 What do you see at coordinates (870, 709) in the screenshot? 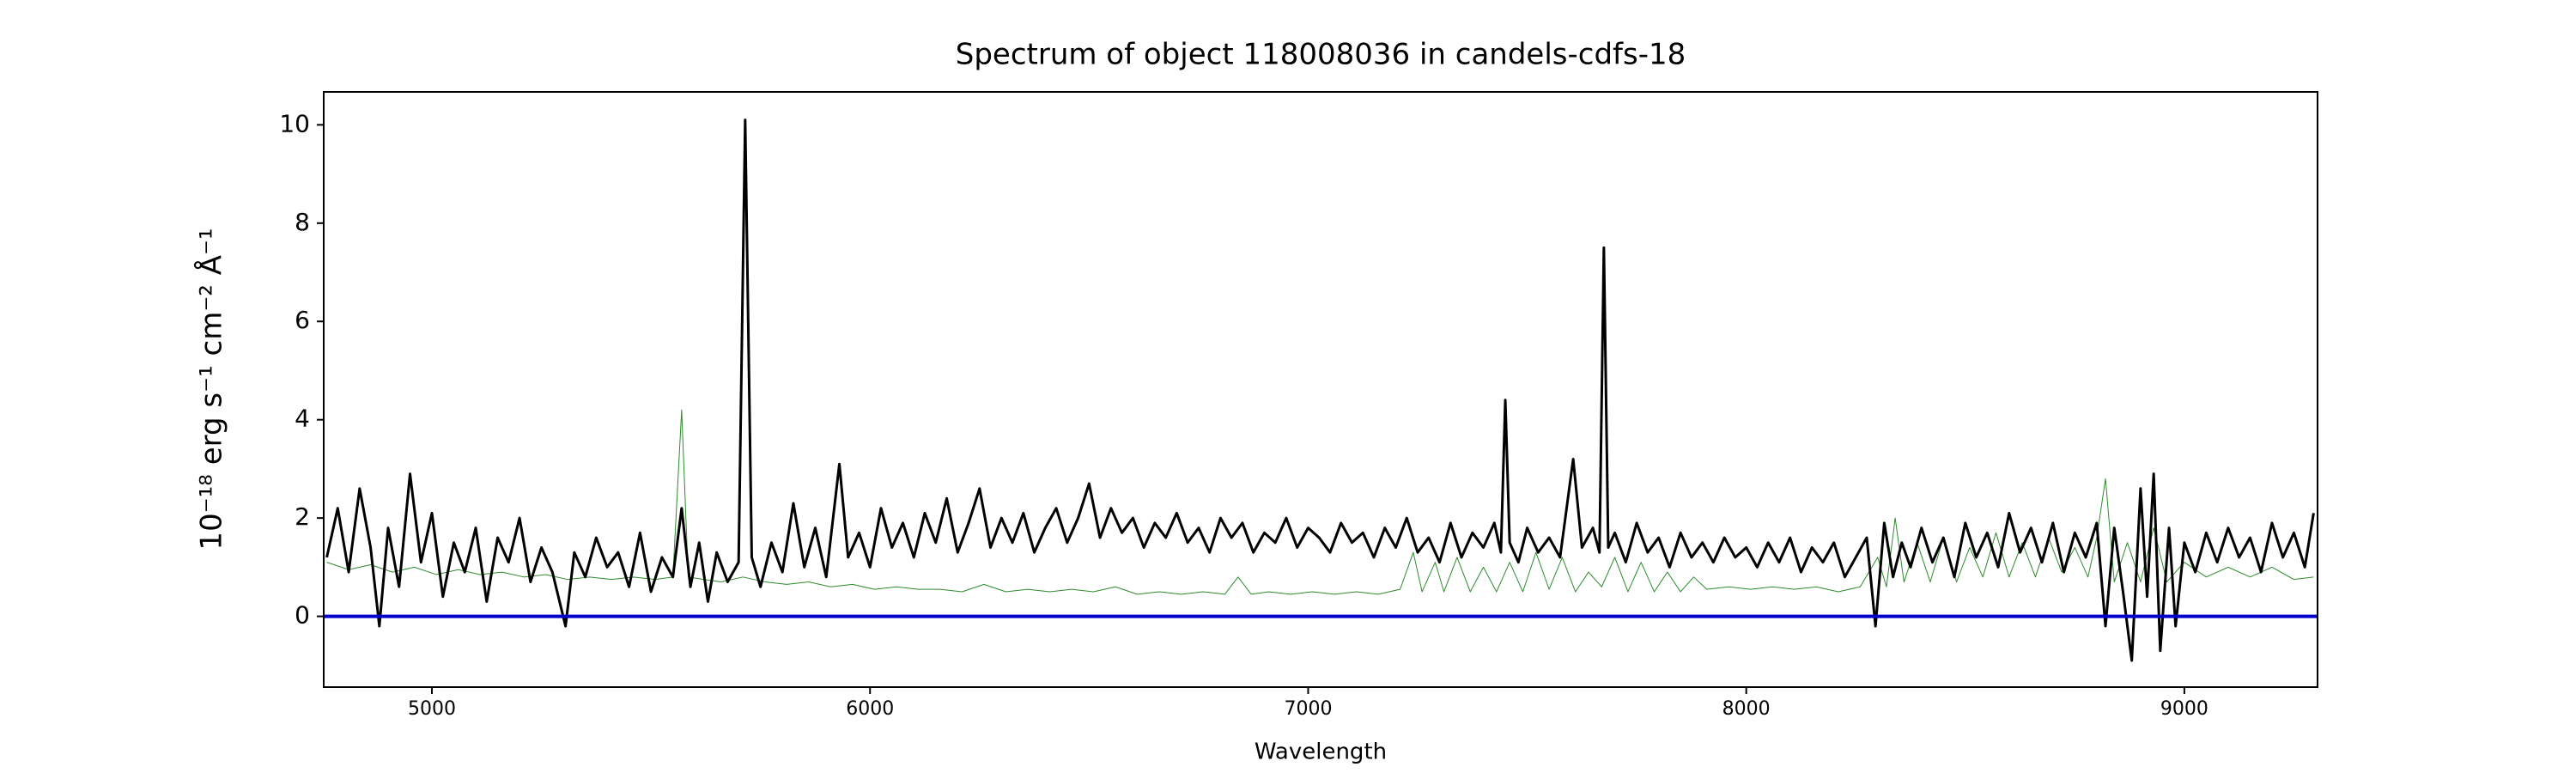
I see `x-tick-label: 6000` at bounding box center [870, 709].